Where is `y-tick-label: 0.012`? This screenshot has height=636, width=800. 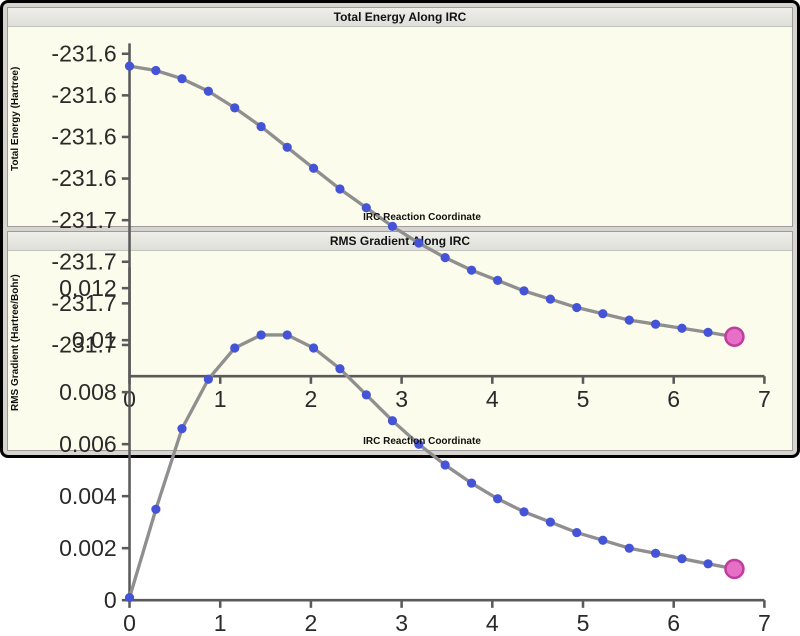
y-tick-label: 0.012 is located at coordinates (88, 288).